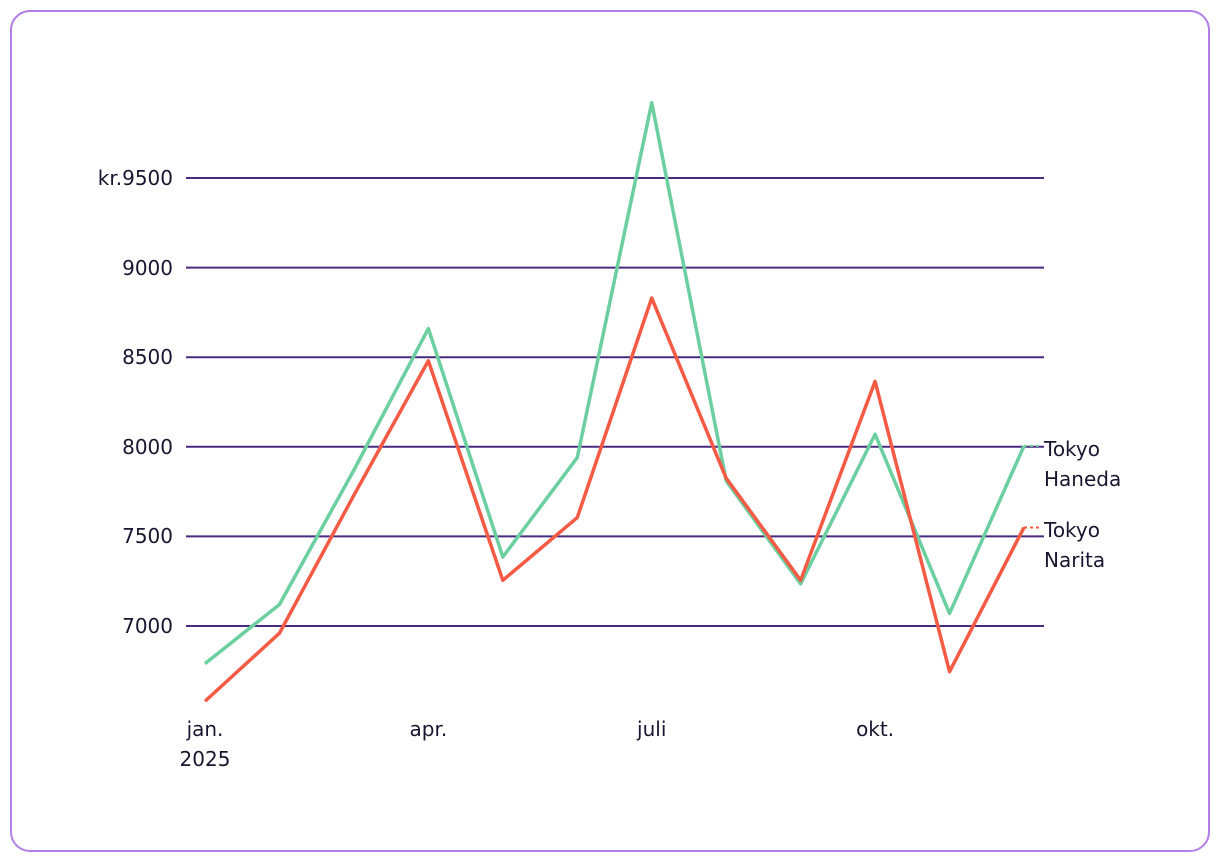 This screenshot has height=862, width=1220. Describe the element at coordinates (147, 446) in the screenshot. I see `y-tick-label: 8000` at that location.